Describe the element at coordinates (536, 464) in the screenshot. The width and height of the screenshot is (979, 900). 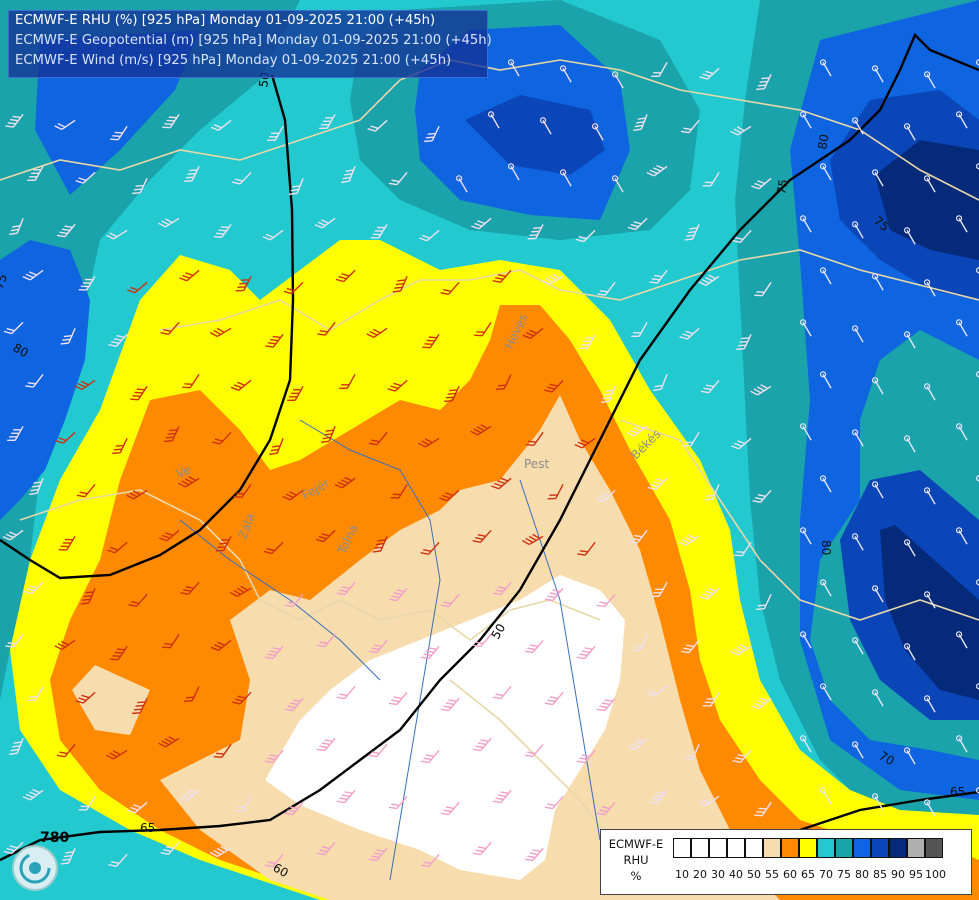
I see `place-label-pest: Pest` at that location.